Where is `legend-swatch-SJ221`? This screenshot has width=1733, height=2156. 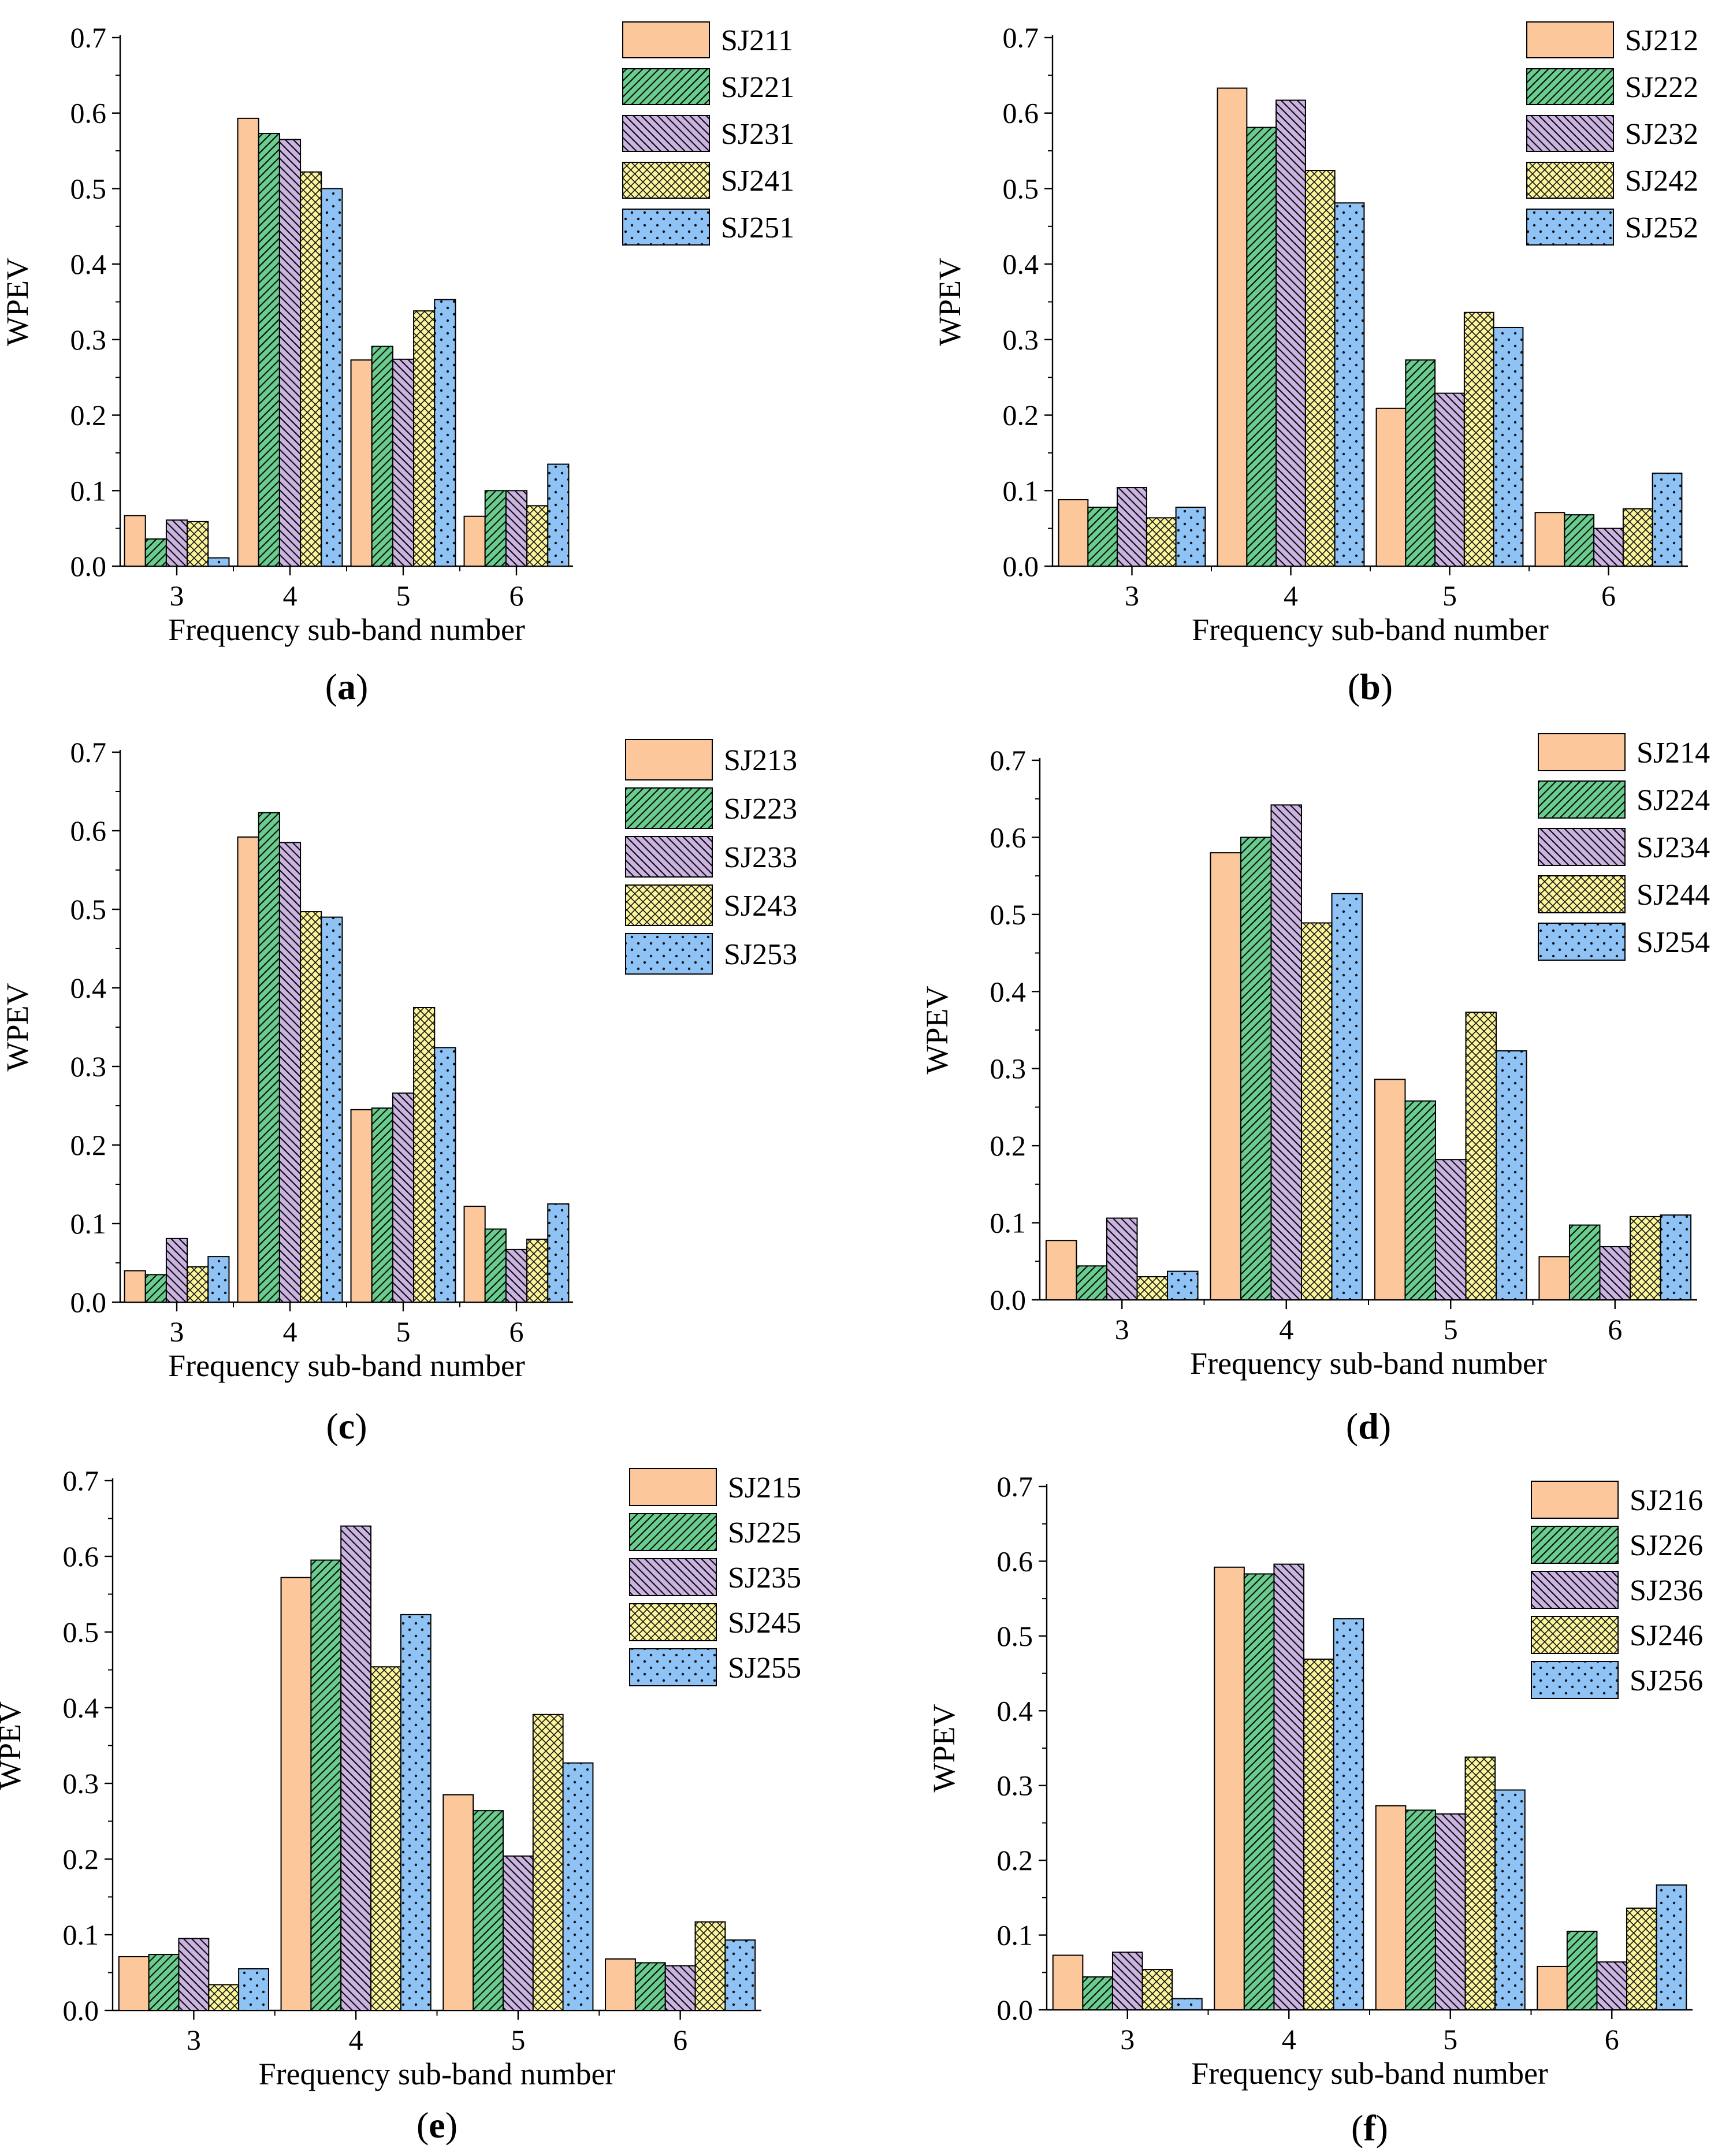 legend-swatch-SJ221 is located at coordinates (666, 87).